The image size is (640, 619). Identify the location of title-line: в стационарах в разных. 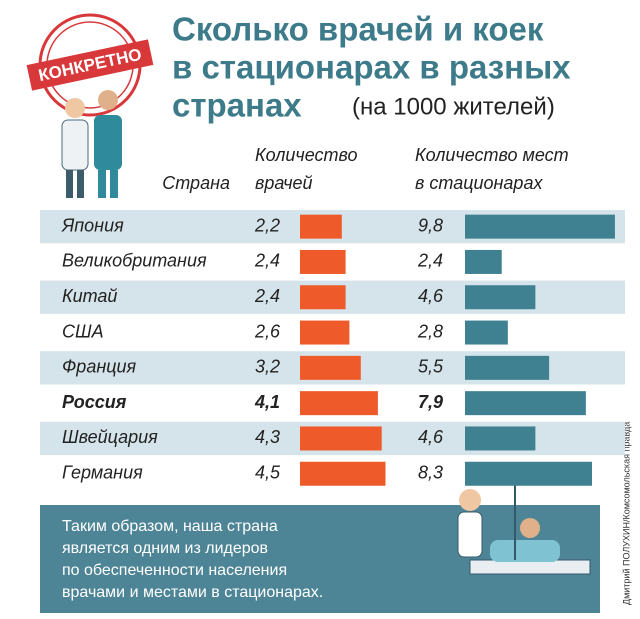
(371, 67).